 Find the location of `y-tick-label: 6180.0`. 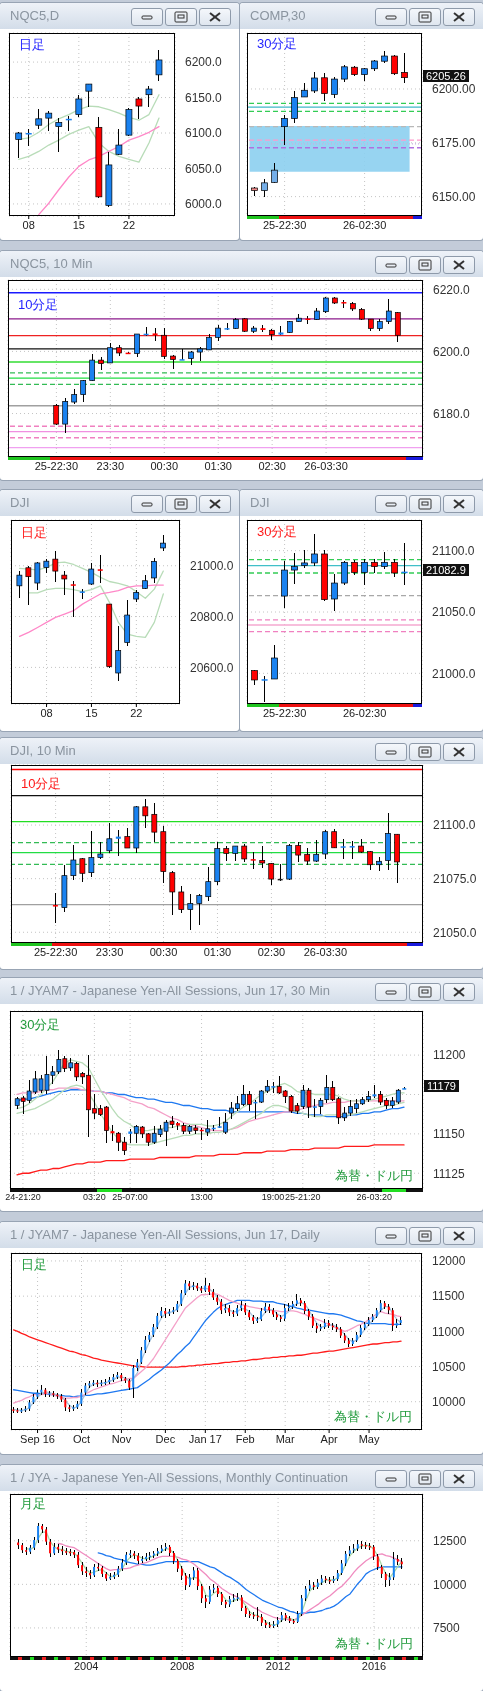

y-tick-label: 6180.0 is located at coordinates (452, 413).